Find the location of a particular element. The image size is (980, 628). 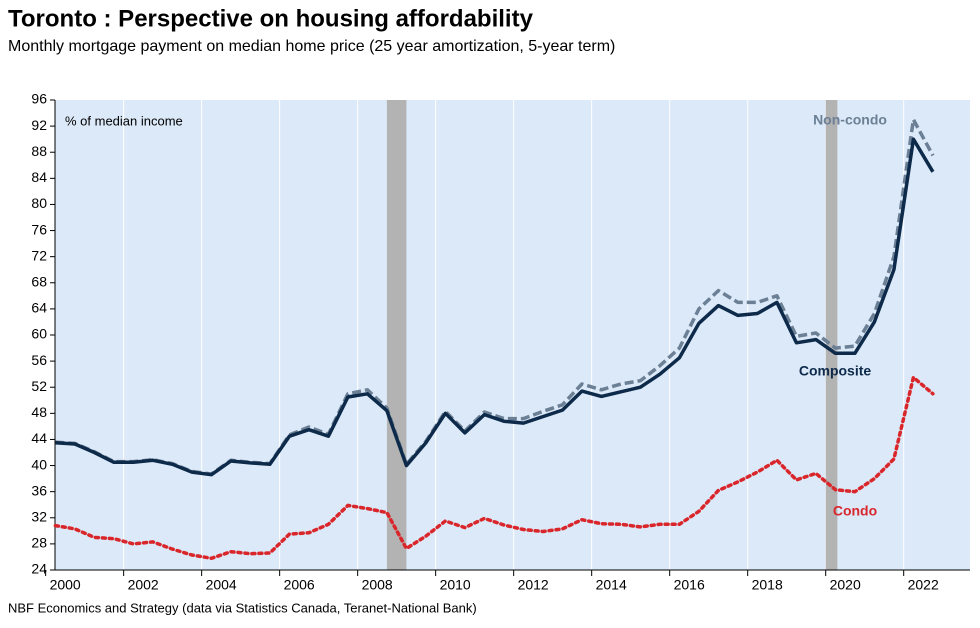

x-tick-label: 2004 is located at coordinates (221, 585).